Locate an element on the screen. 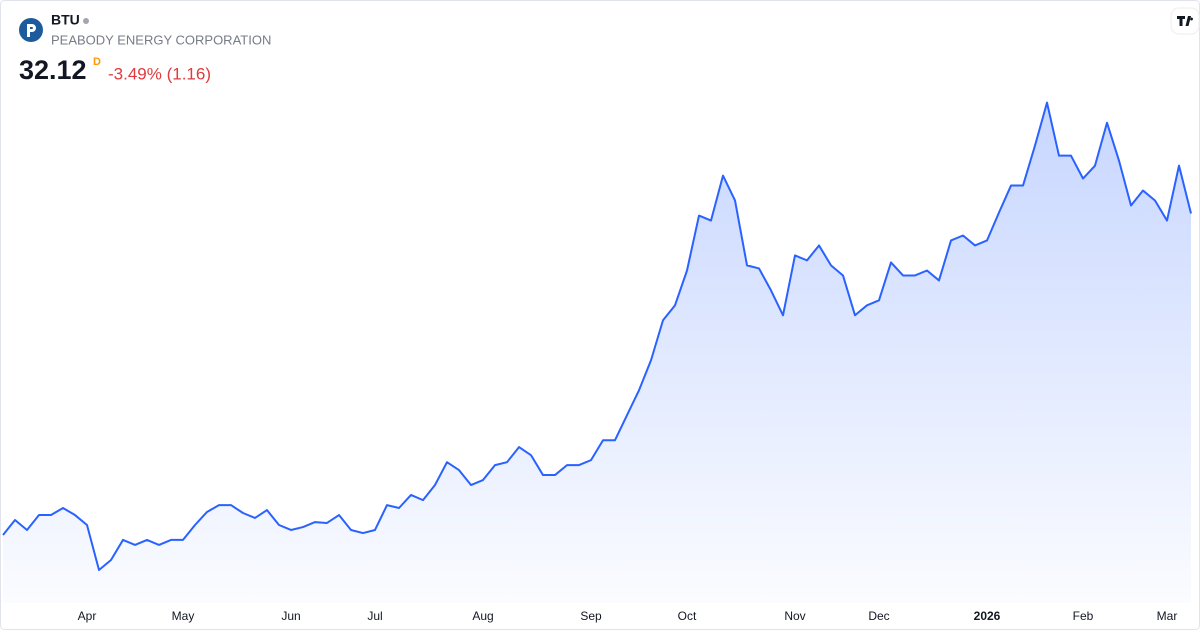  status-dot is located at coordinates (86, 21).